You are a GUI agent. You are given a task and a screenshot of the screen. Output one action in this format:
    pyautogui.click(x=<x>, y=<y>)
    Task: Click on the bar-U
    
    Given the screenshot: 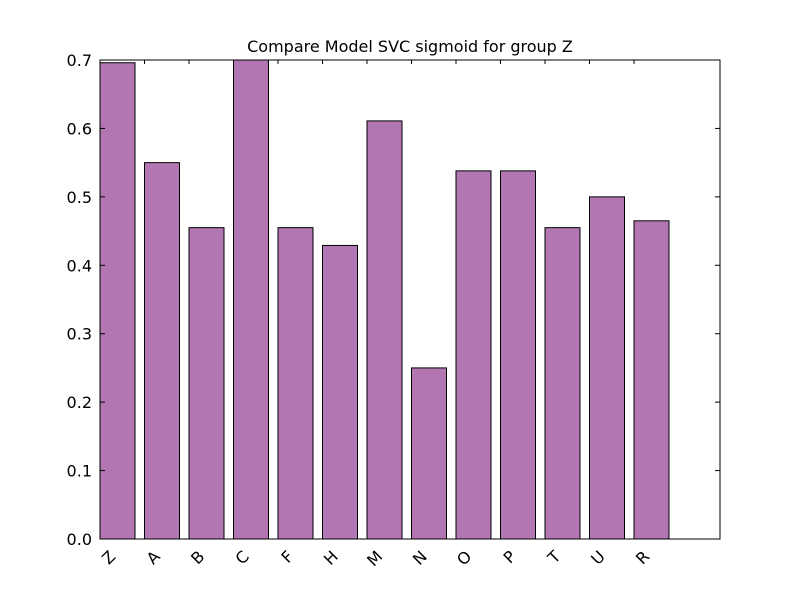 What is the action you would take?
    pyautogui.click(x=607, y=368)
    